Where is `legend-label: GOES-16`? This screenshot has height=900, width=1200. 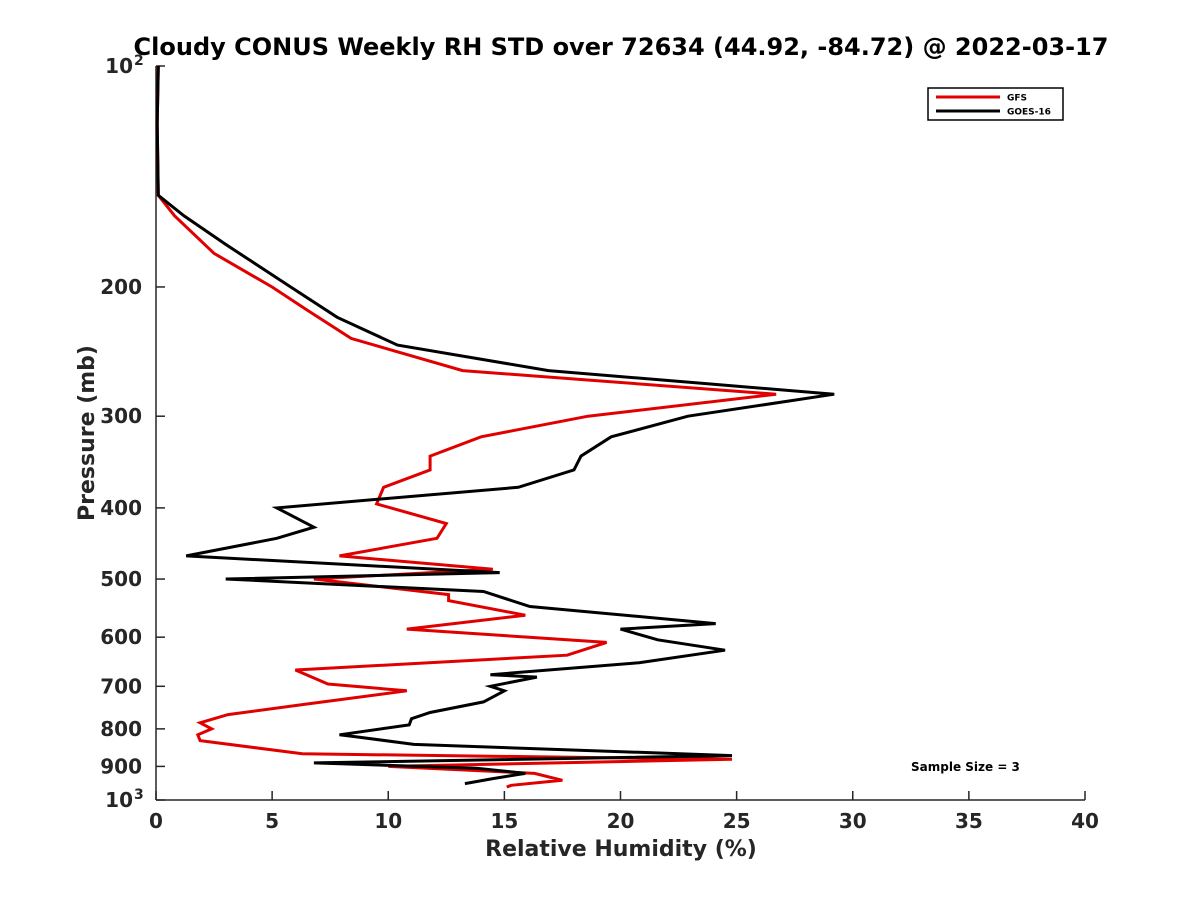
legend-label: GOES-16 is located at coordinates (1029, 113).